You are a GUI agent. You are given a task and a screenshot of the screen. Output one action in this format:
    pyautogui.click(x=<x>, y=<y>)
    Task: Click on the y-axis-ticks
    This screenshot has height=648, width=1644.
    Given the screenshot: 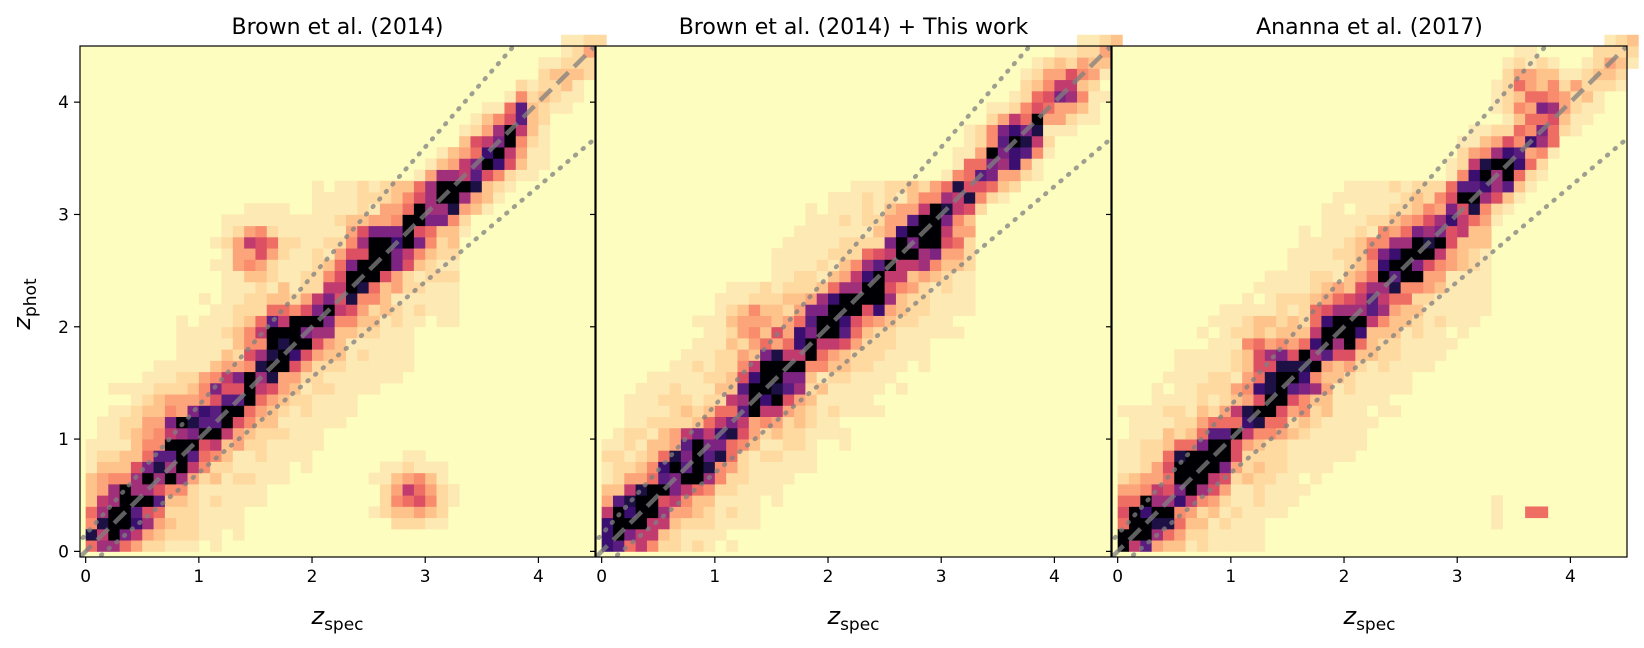 What is the action you would take?
    pyautogui.click(x=1109, y=326)
    